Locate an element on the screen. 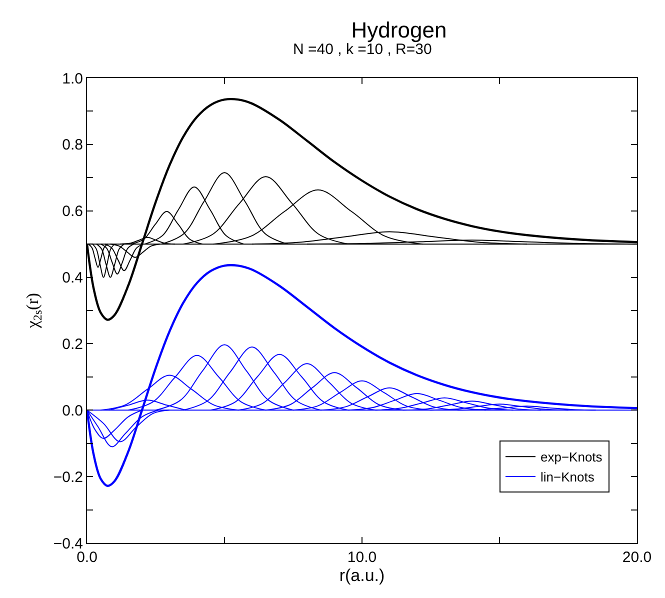  x-axis-title: r(a.u.) is located at coordinates (362, 575).